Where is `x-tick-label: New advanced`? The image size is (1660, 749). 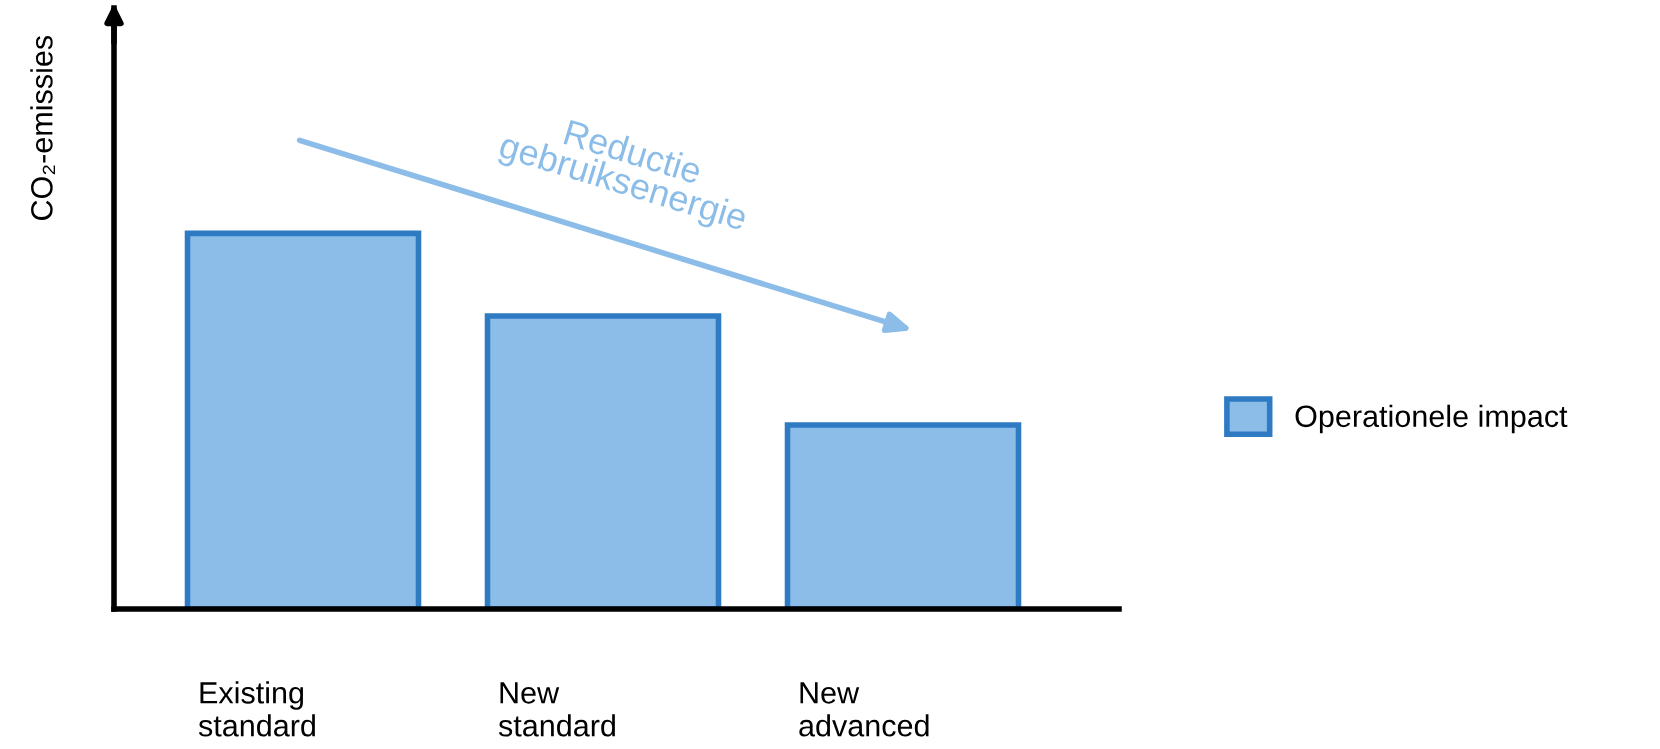
x-tick-label: New advanced is located at coordinates (864, 709).